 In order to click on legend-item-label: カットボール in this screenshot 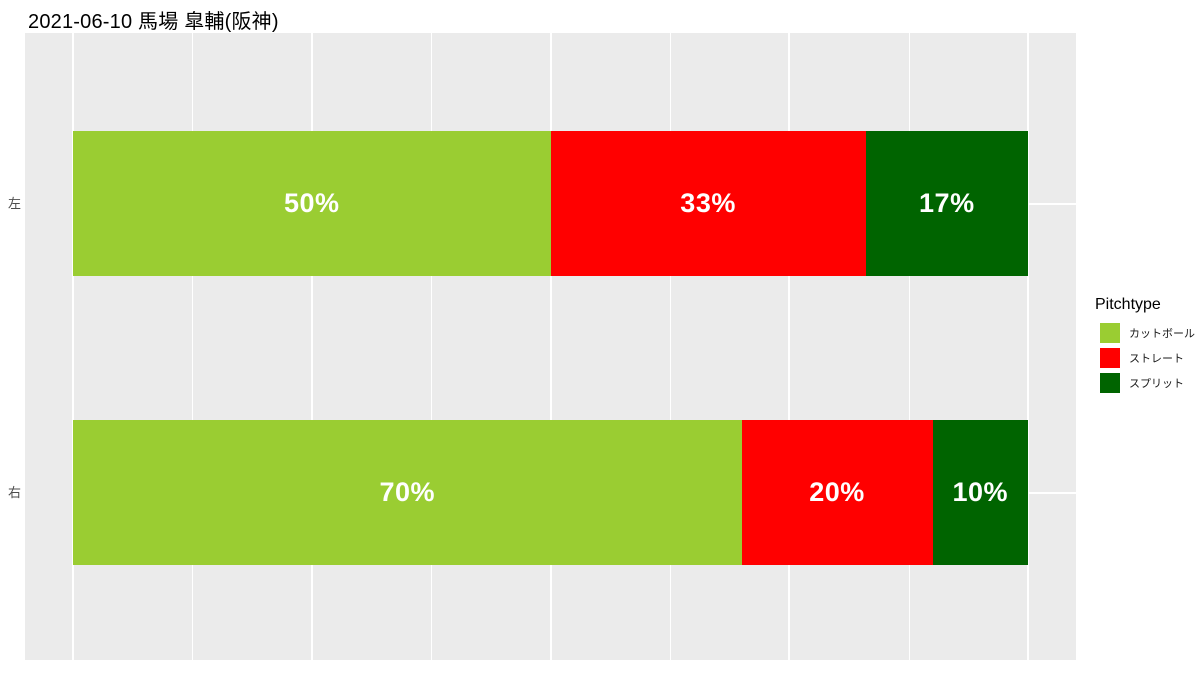, I will do `click(1162, 334)`.